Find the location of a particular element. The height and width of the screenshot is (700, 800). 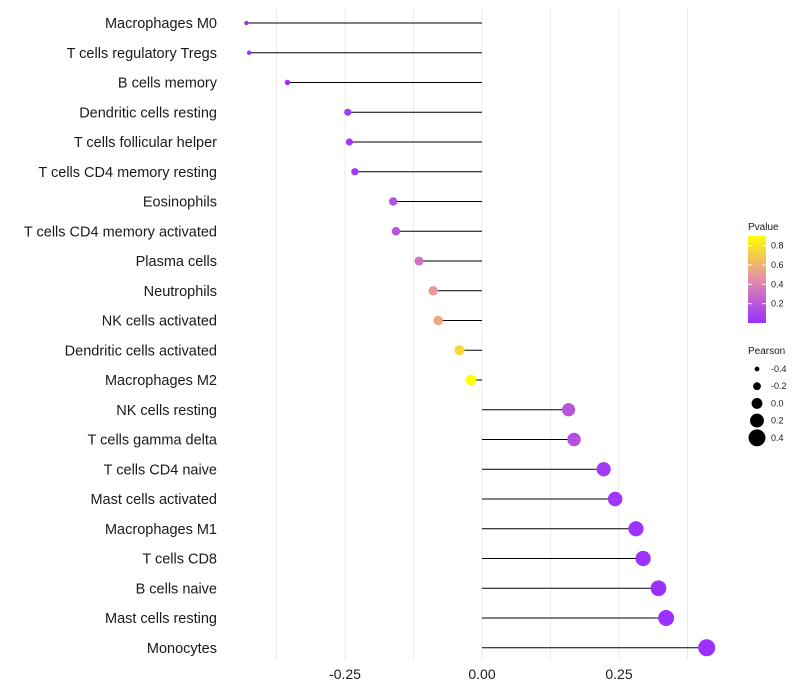

point-macrophages-m1 is located at coordinates (636, 529).